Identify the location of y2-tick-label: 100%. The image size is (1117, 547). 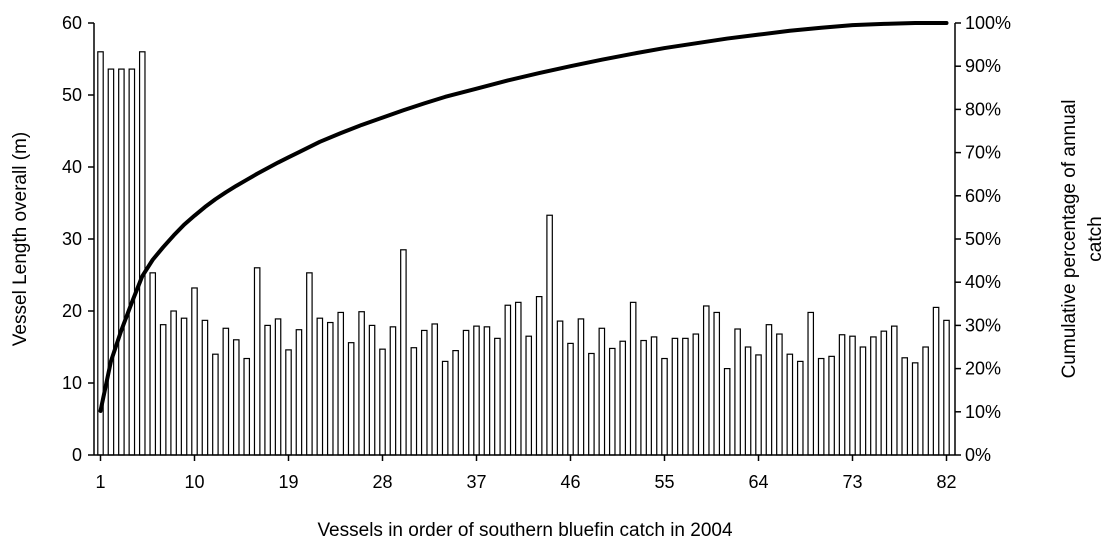
(988, 23).